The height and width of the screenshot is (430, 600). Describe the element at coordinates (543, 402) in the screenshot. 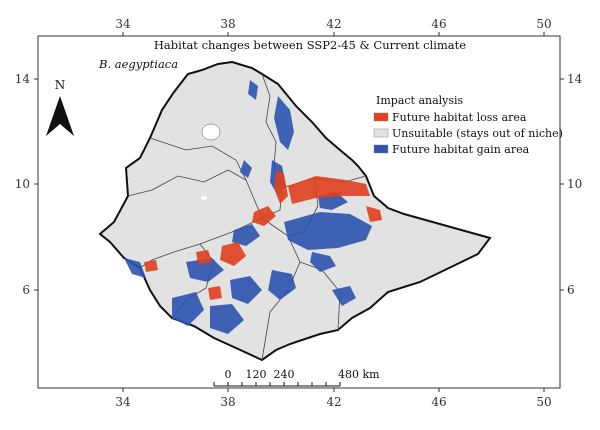

I see `bottom-tick-label: 50` at that location.